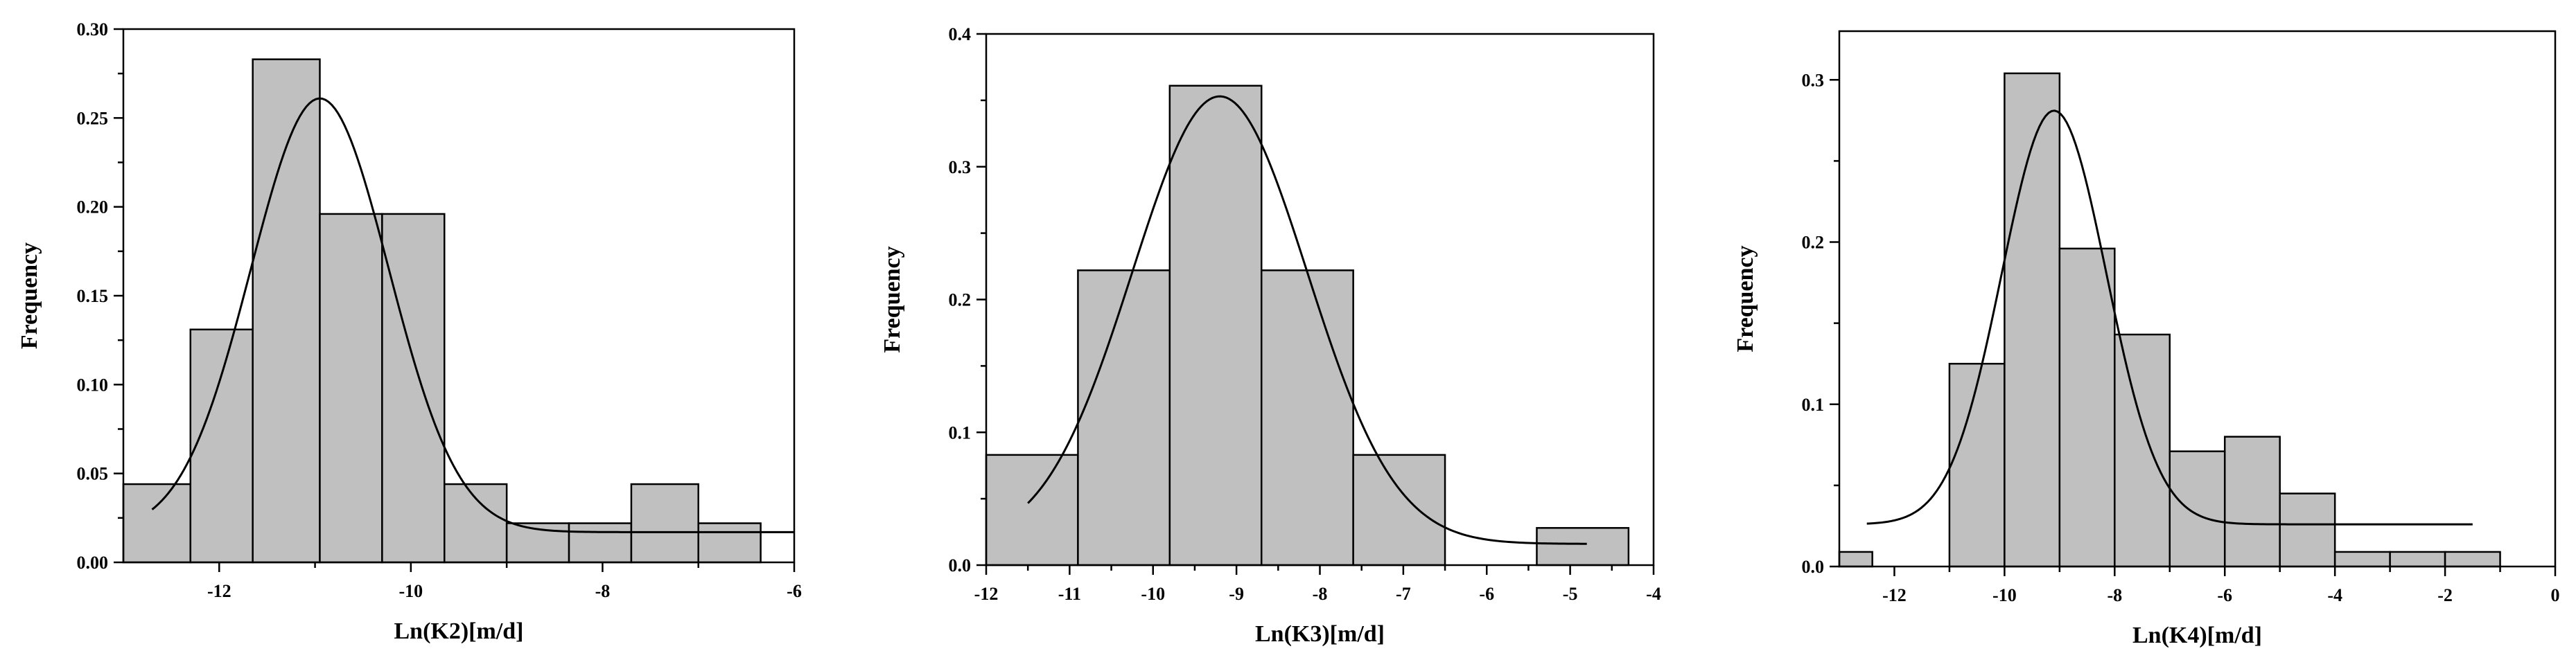 This screenshot has height=660, width=2576. Describe the element at coordinates (93, 563) in the screenshot. I see `y-tick-label: 0.00` at that location.